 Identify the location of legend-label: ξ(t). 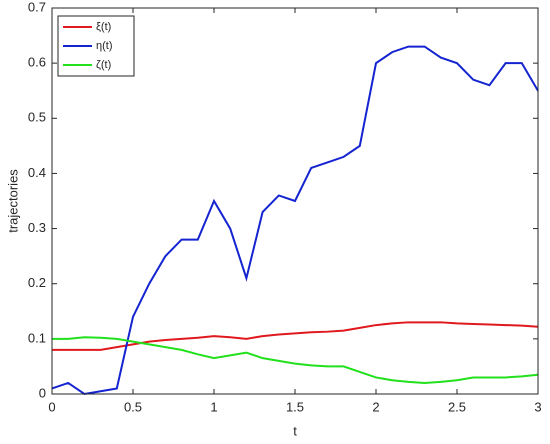
(103, 27).